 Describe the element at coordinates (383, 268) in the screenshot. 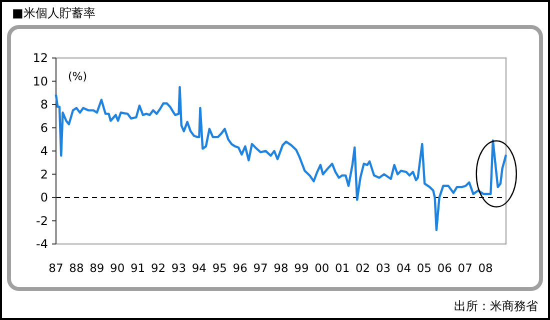

I see `x-tick-label: 03` at that location.